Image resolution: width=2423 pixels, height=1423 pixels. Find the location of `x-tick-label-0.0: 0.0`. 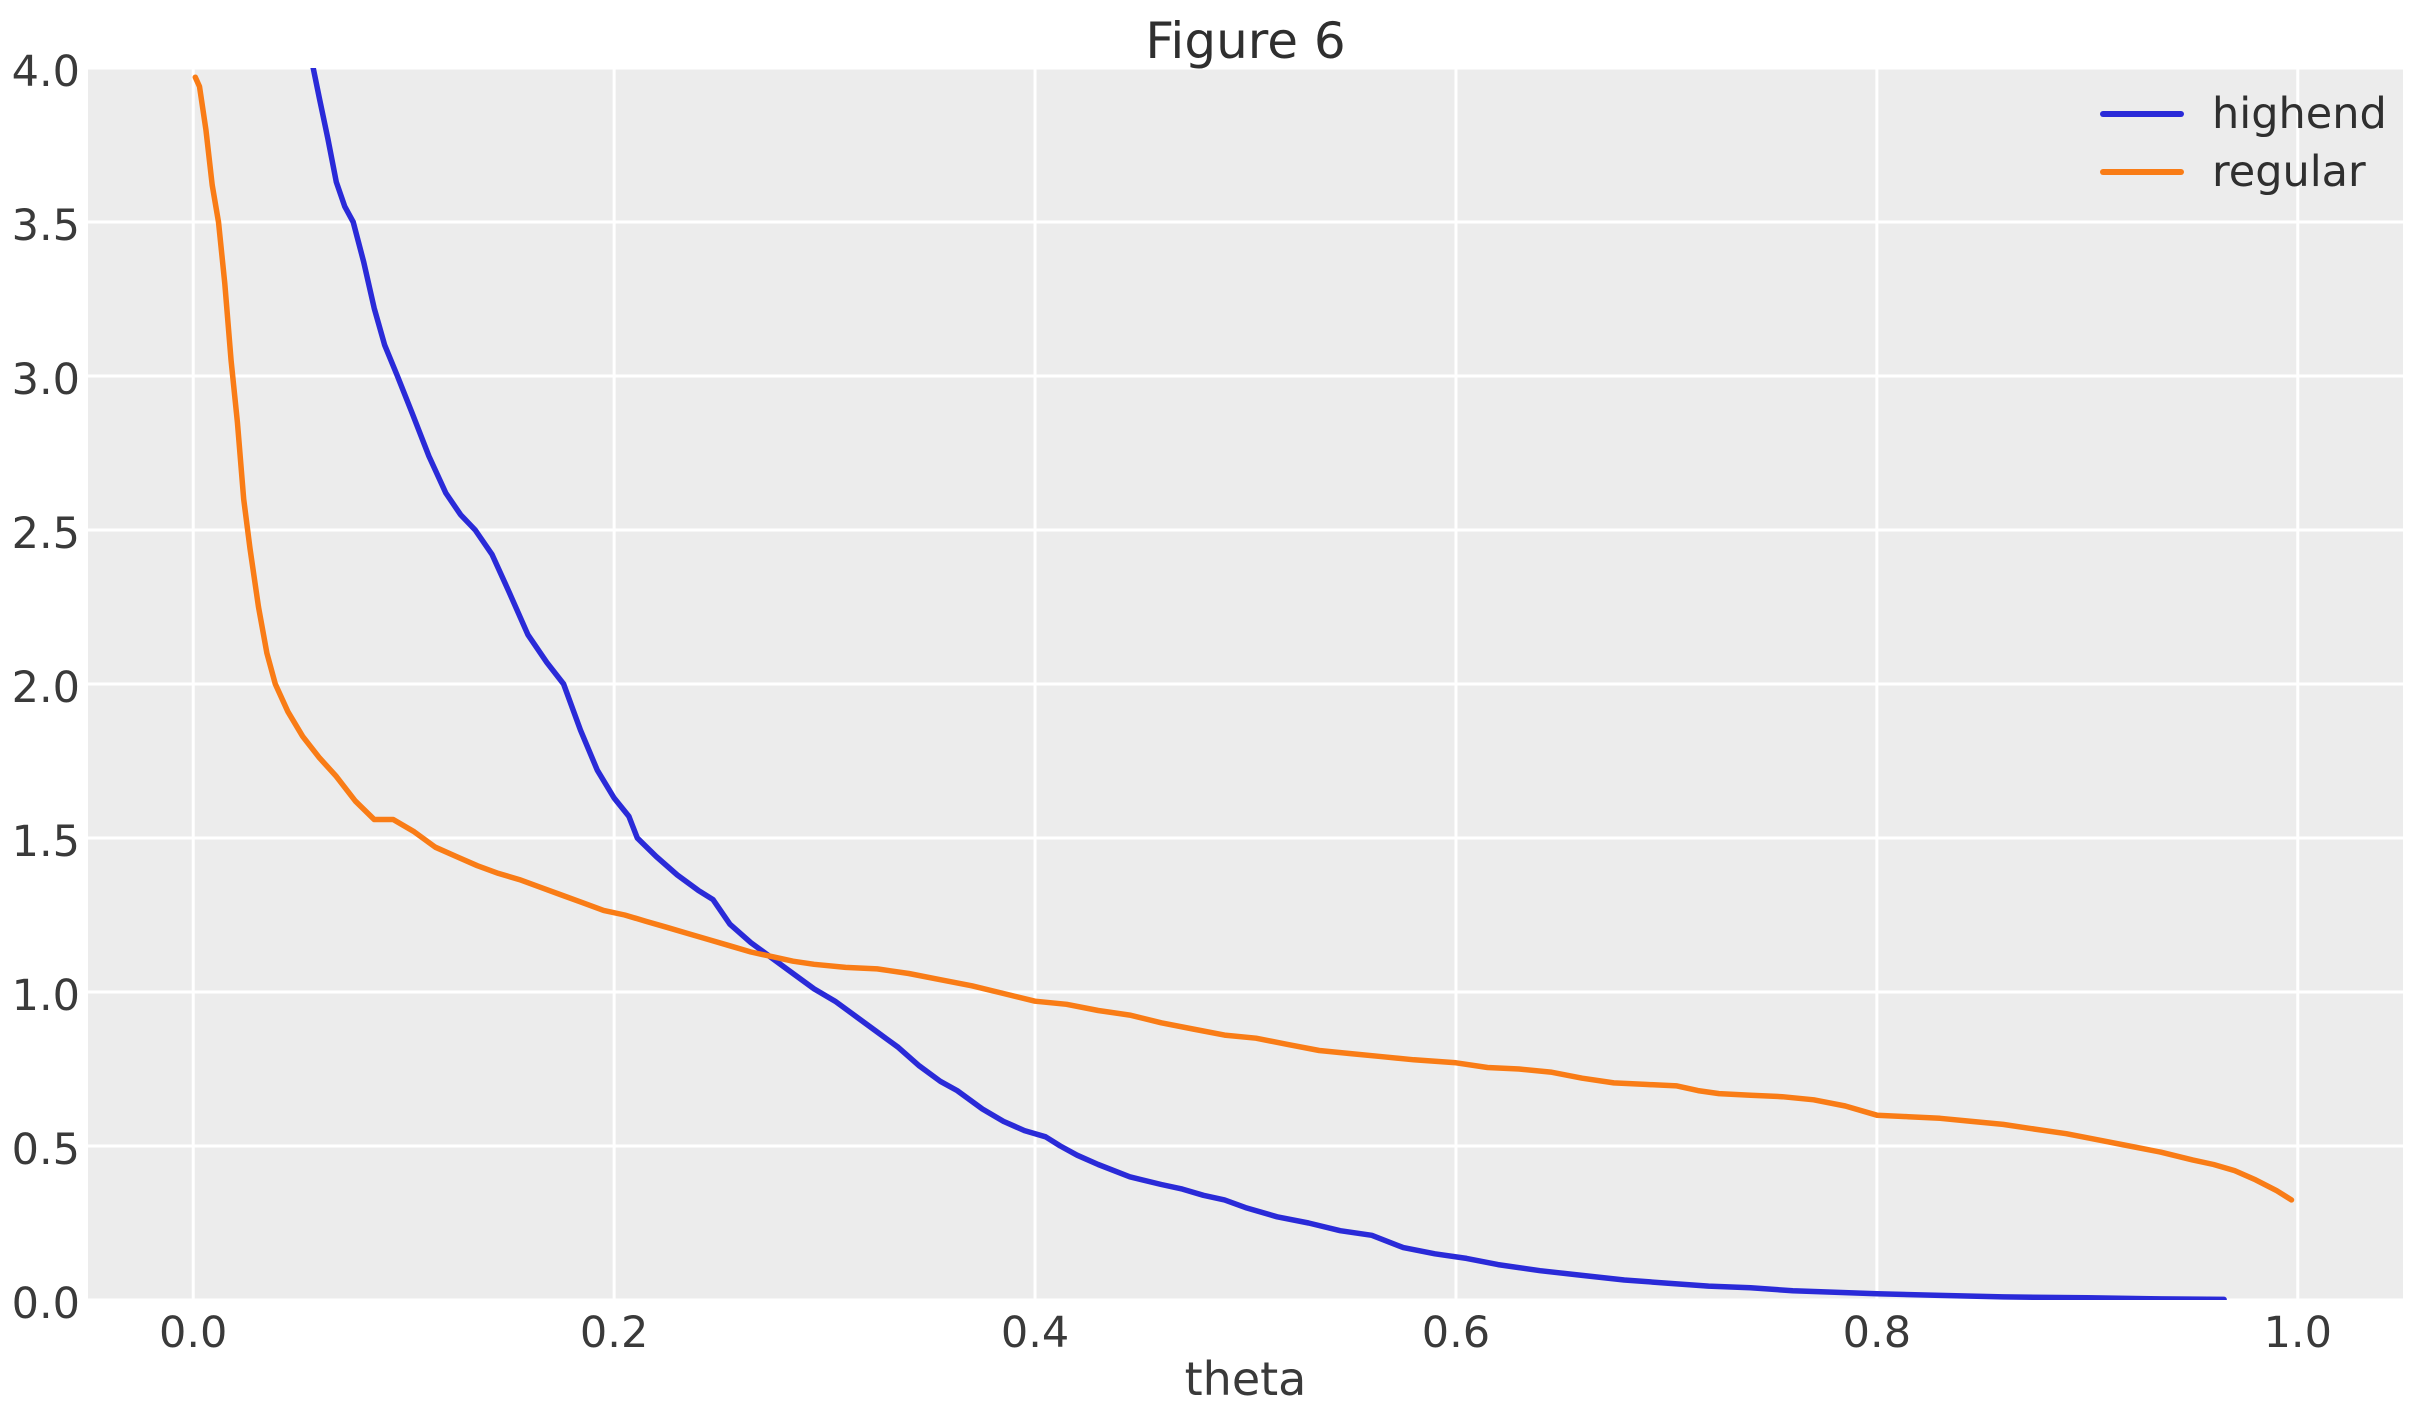

x-tick-label-0.0: 0.0 is located at coordinates (193, 1333).